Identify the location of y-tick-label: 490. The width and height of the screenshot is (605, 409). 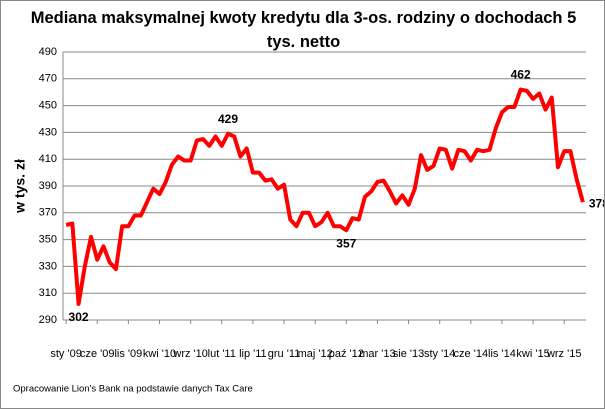
(48, 52).